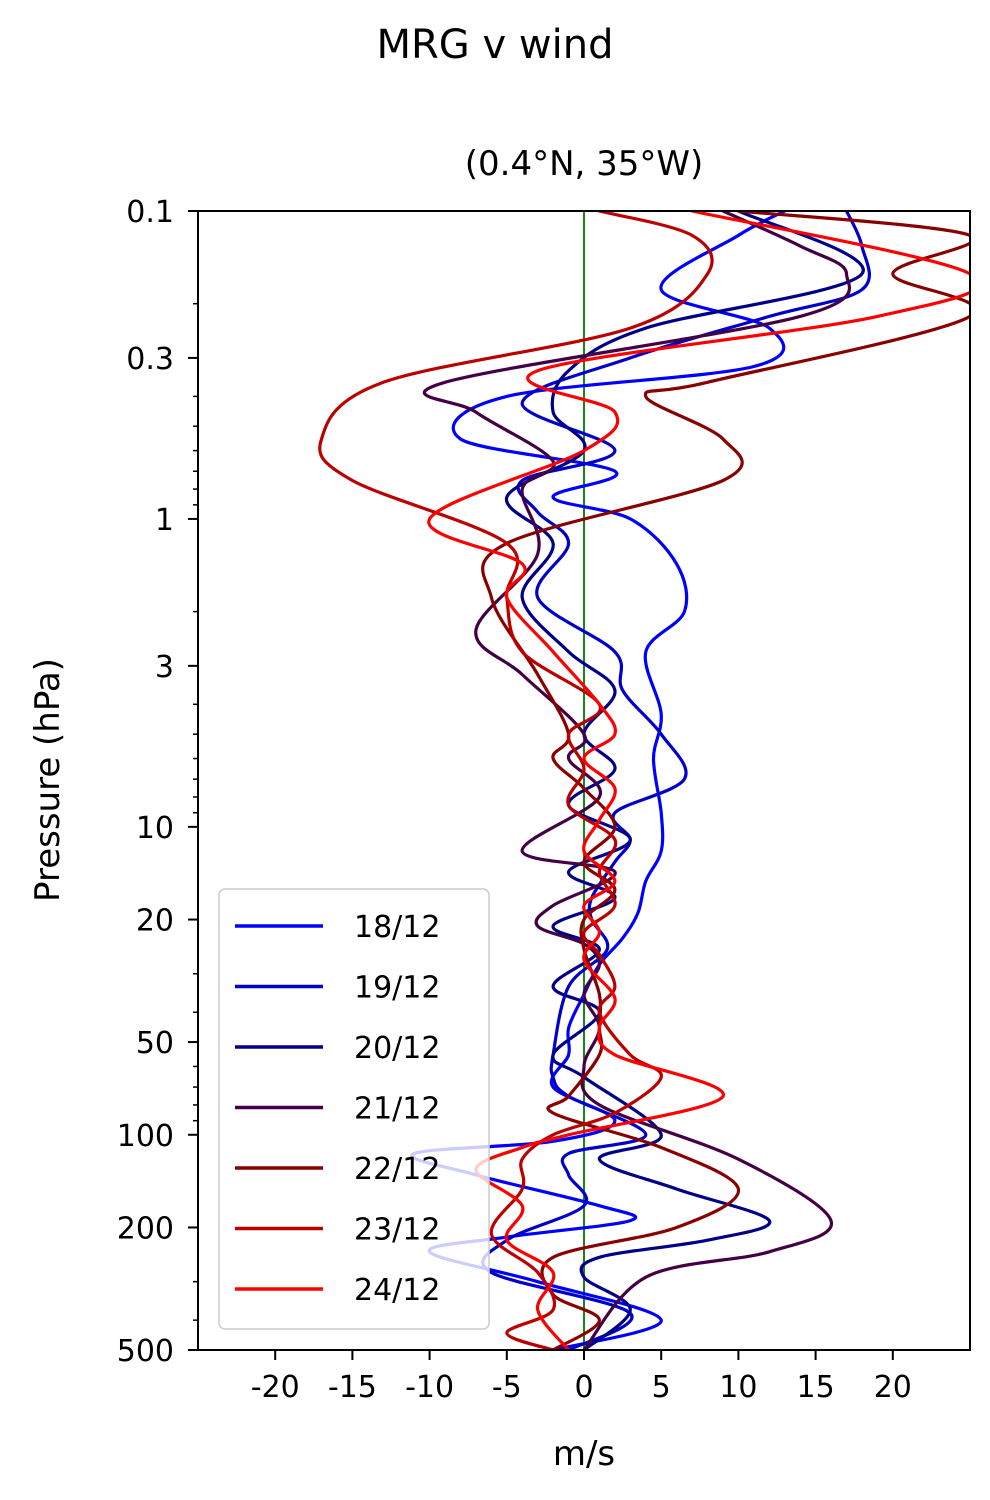  I want to click on y-tick-label: 50, so click(155, 1043).